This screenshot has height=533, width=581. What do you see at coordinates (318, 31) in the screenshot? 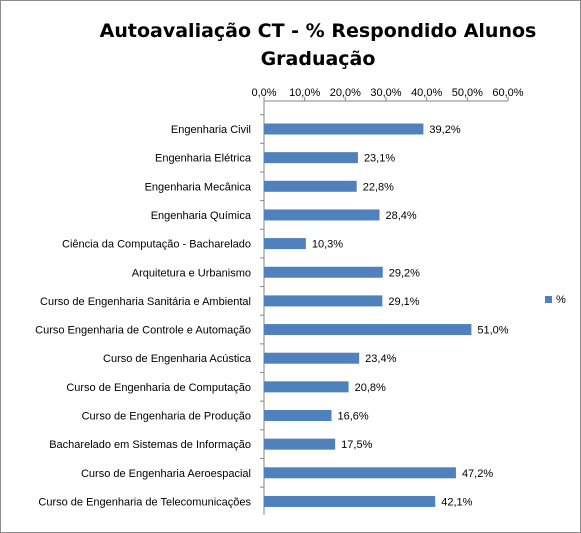
I see `chart-title-line-1: Autoavaliação CT - % Respondido Alunos` at bounding box center [318, 31].